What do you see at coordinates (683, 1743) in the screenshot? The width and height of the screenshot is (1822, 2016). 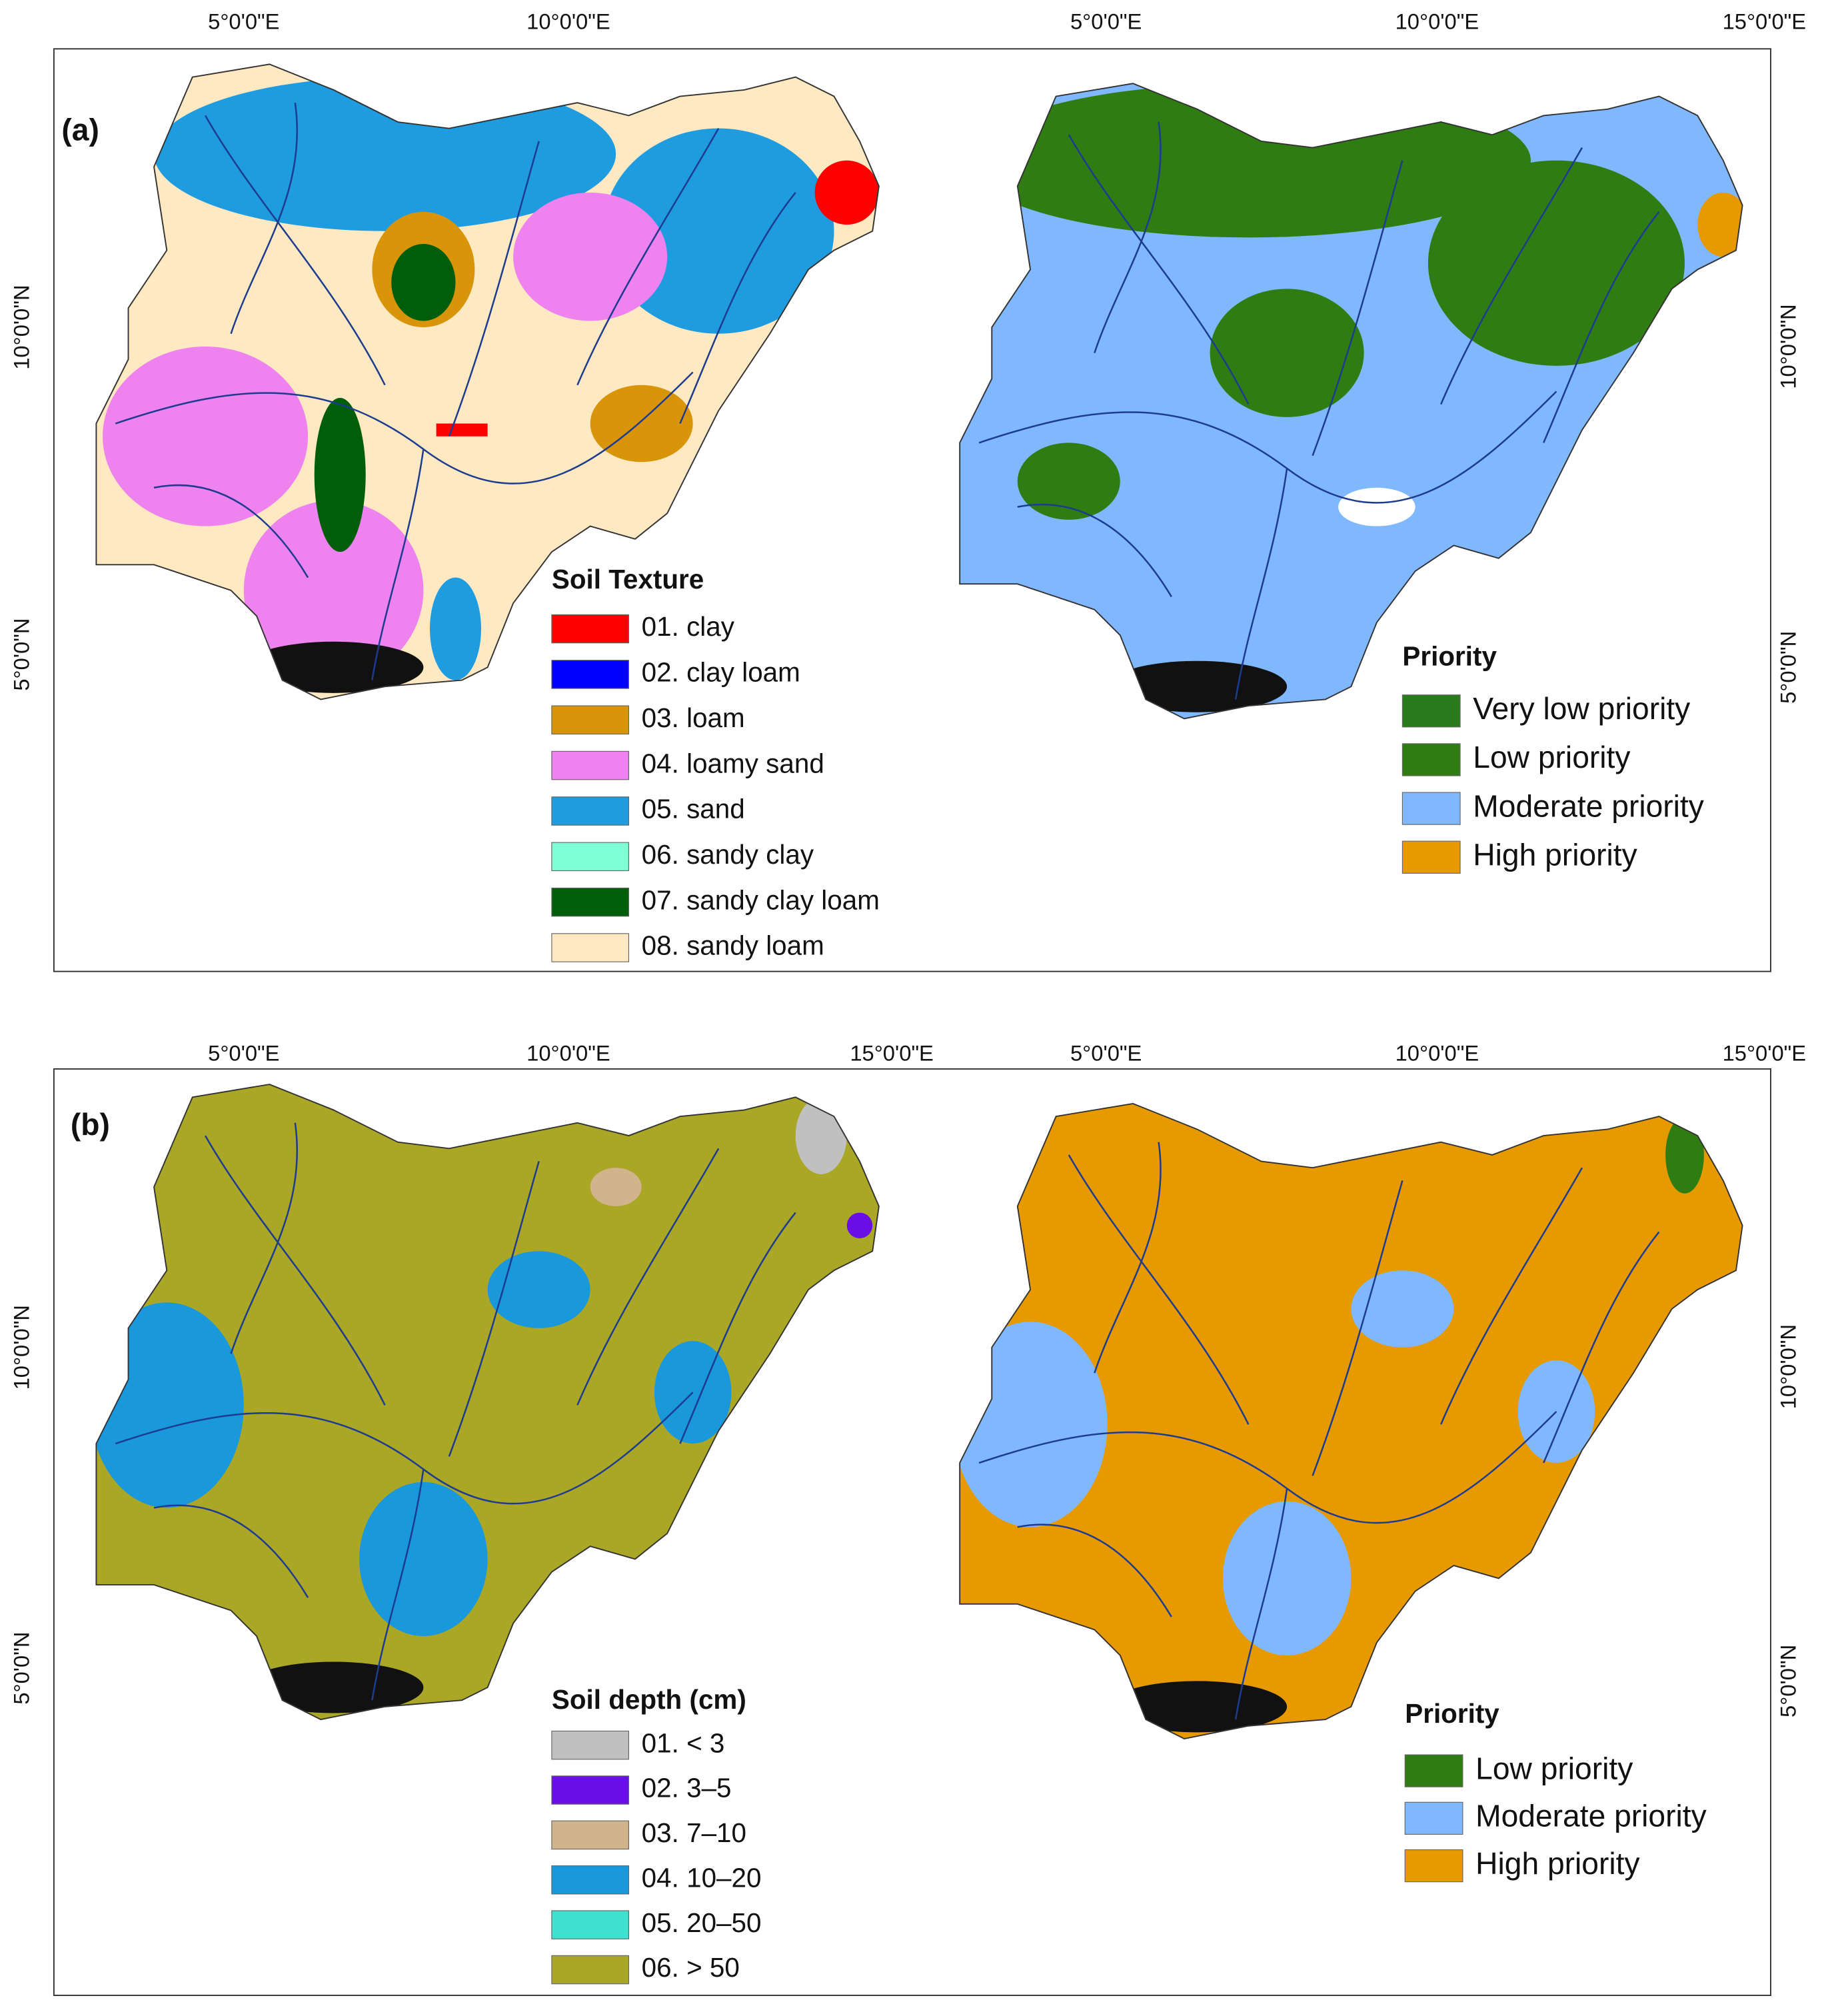 I see `legend-label: 01. < 3` at bounding box center [683, 1743].